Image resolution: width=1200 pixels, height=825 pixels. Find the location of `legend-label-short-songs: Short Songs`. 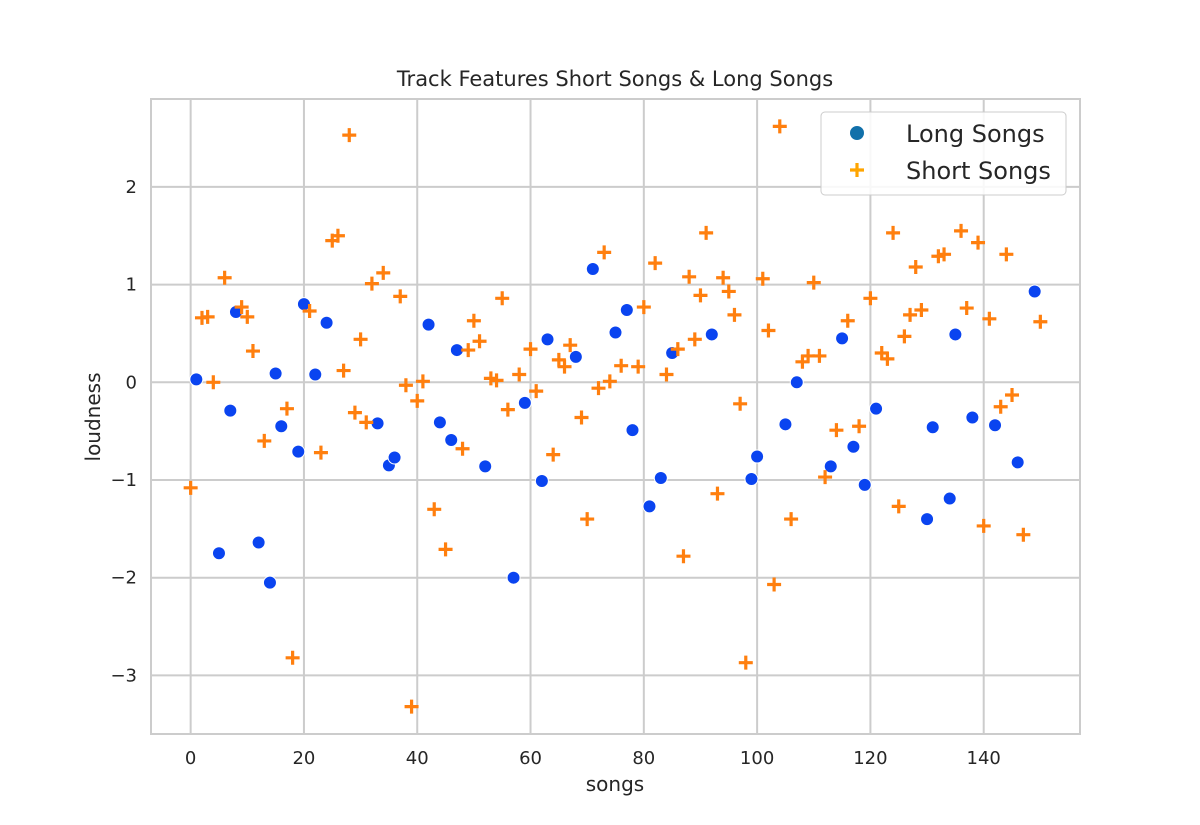

legend-label-short-songs: Short Songs is located at coordinates (978, 171).